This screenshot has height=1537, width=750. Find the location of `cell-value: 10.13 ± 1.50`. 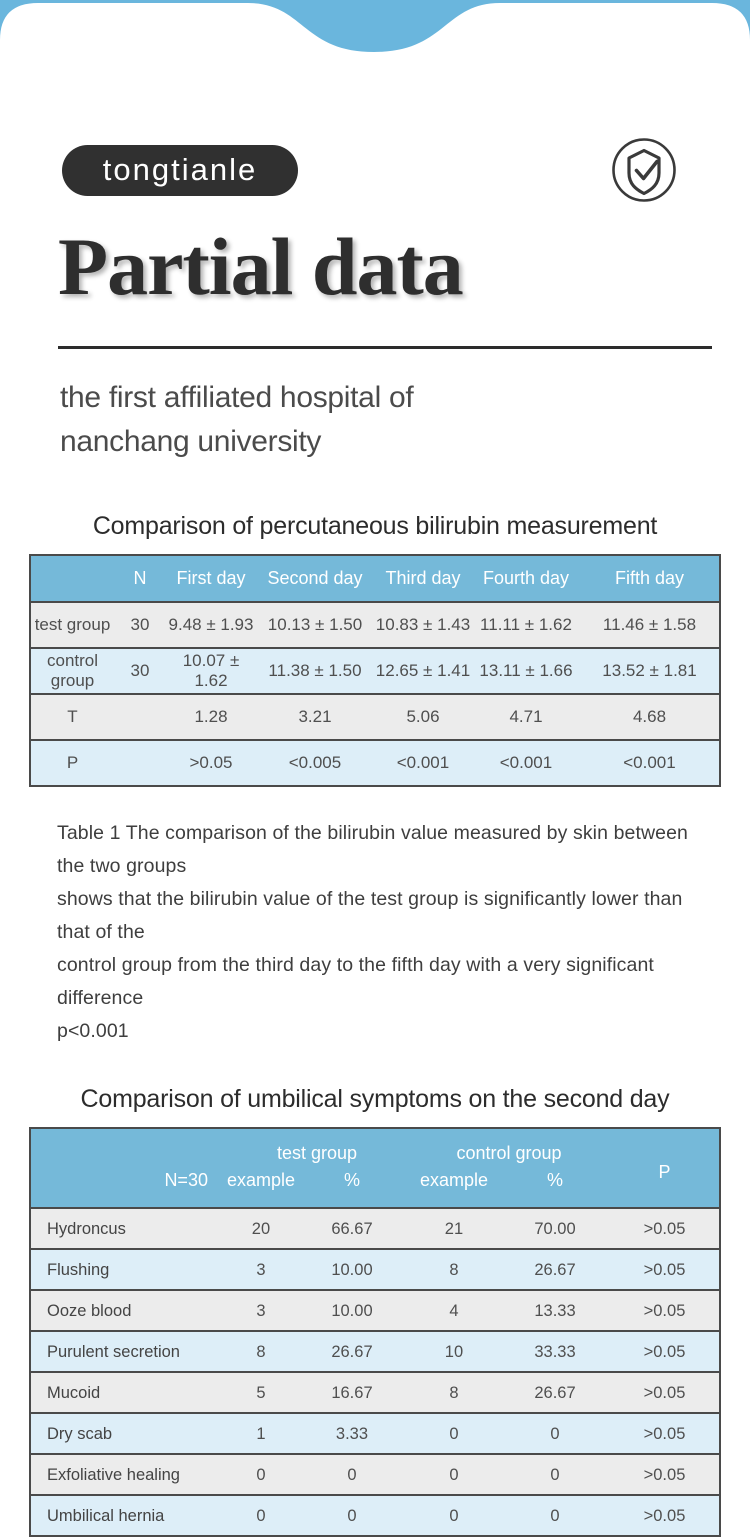

cell-value: 10.13 ± 1.50 is located at coordinates (315, 625).